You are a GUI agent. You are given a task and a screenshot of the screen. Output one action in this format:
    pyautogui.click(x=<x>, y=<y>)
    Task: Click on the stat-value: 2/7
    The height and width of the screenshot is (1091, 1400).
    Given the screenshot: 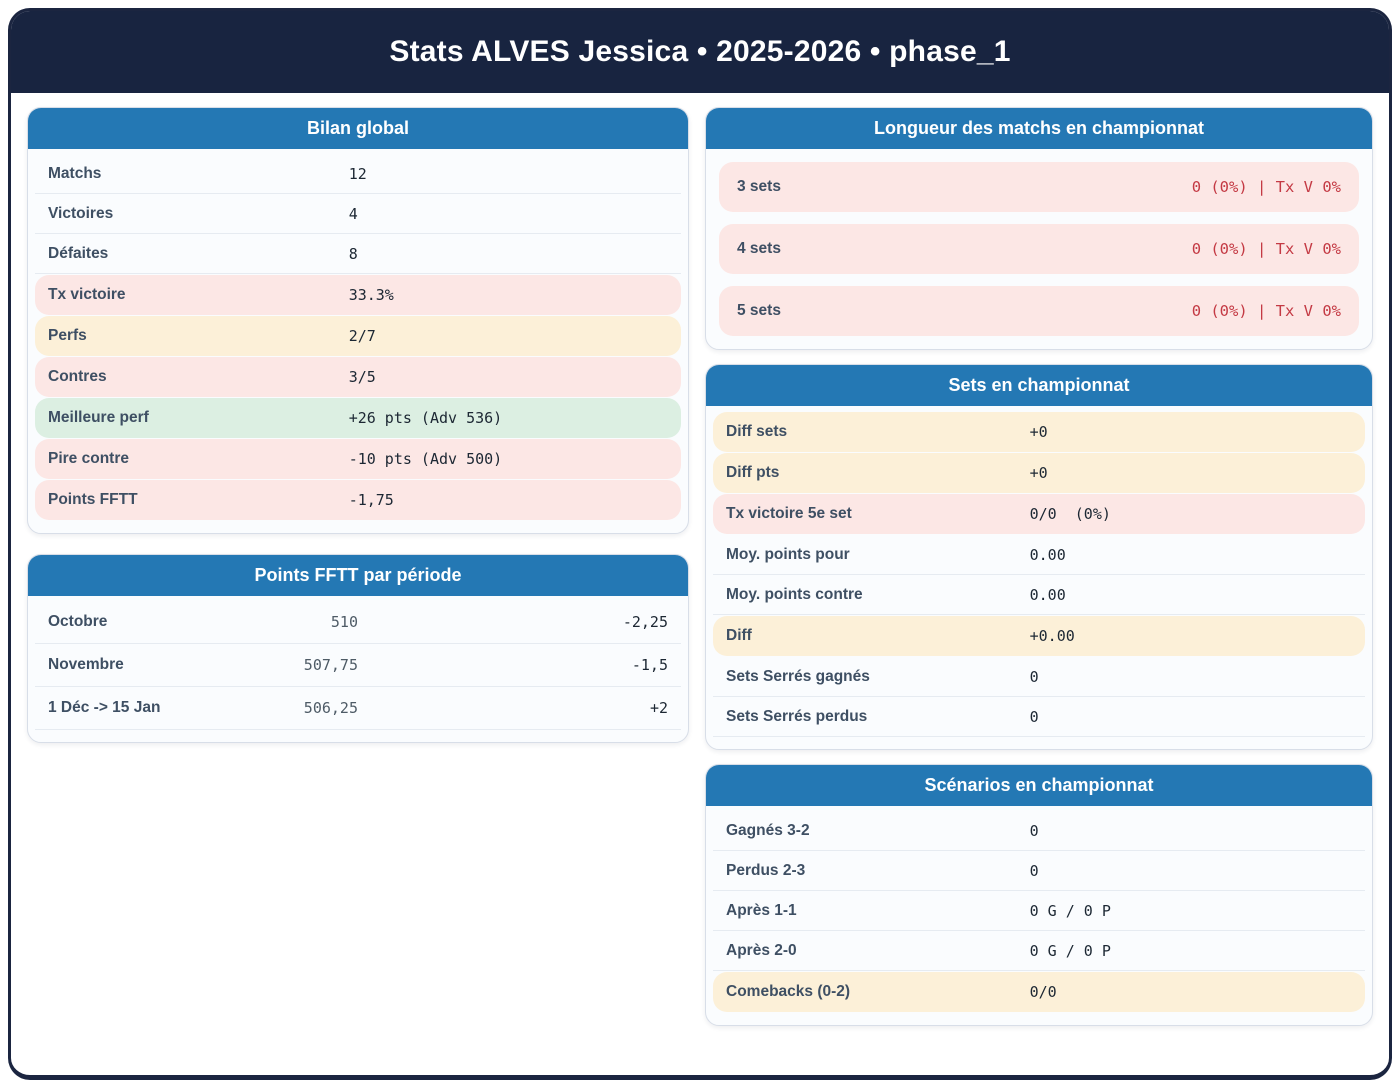 What is the action you would take?
    pyautogui.click(x=362, y=335)
    